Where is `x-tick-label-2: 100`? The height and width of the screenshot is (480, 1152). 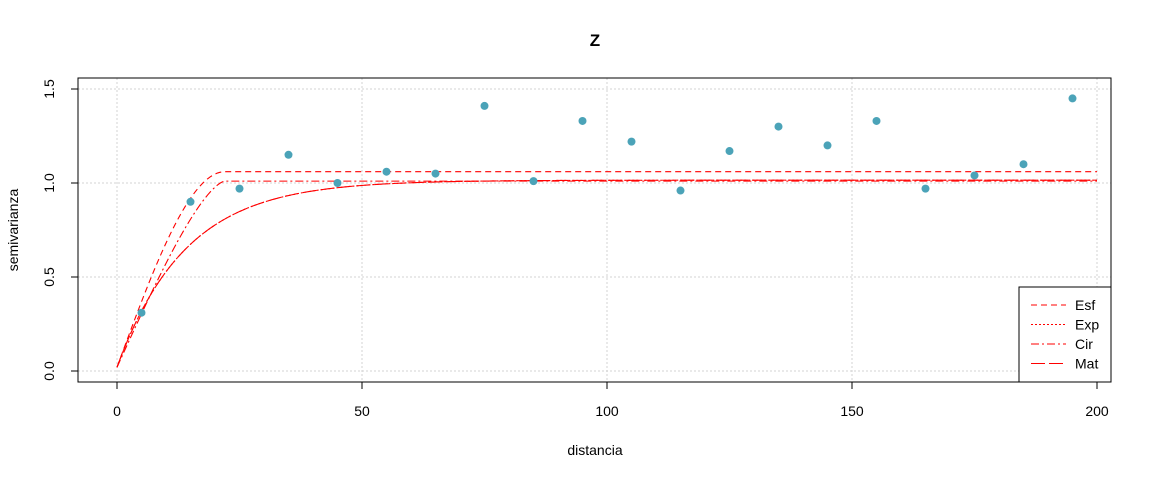
x-tick-label-2: 100 is located at coordinates (607, 411).